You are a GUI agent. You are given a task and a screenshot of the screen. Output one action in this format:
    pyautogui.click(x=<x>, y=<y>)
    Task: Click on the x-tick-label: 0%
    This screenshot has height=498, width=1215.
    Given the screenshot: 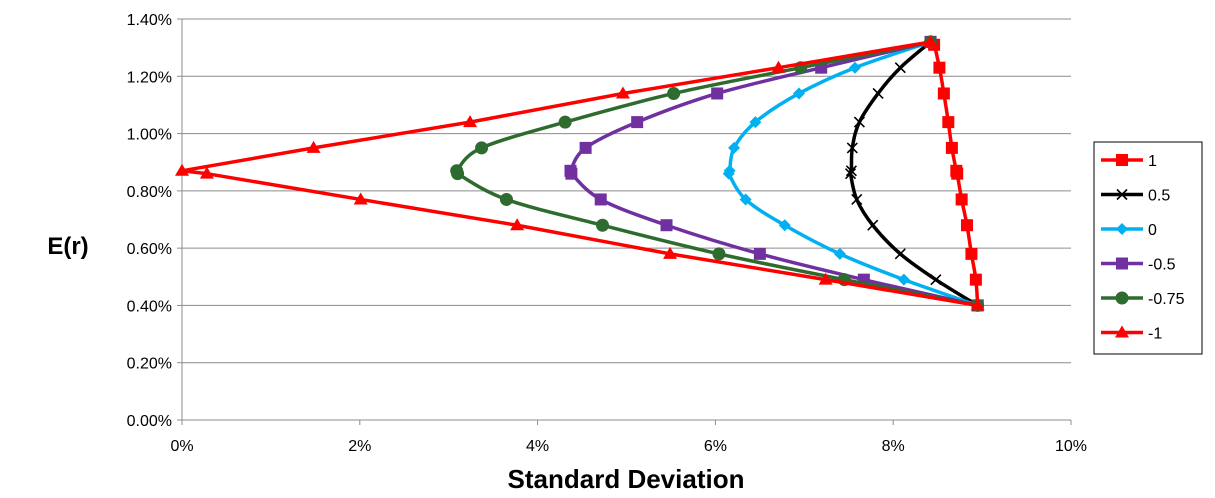 What is the action you would take?
    pyautogui.click(x=181, y=446)
    